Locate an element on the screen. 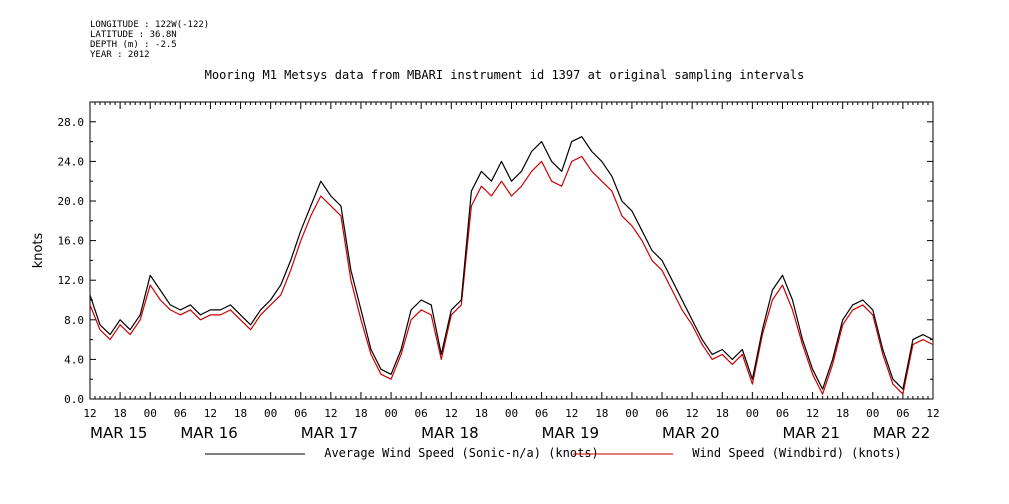 The image size is (1009, 504). y-tick-label: 12.0 is located at coordinates (71, 280).